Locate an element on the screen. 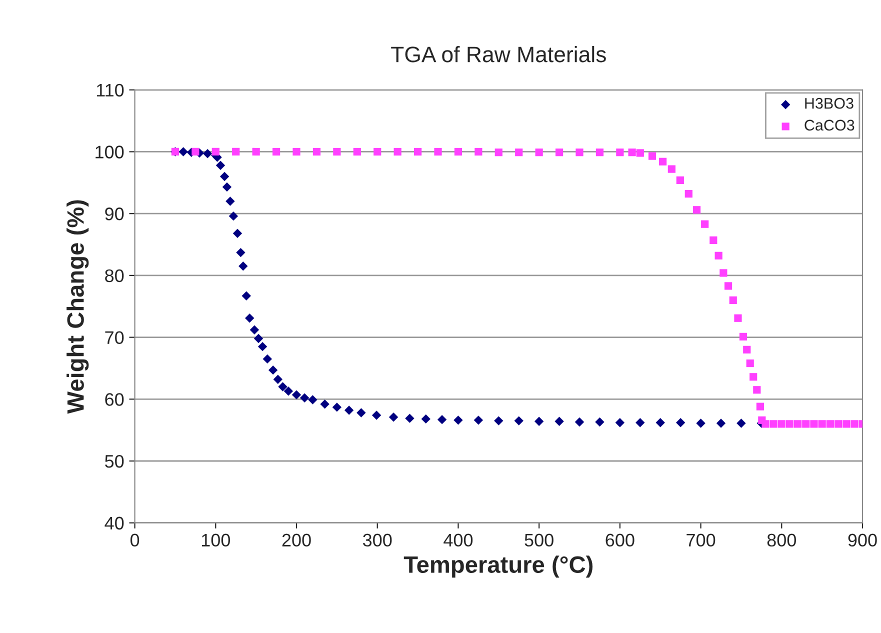  x-tick-label: 600 is located at coordinates (620, 540).